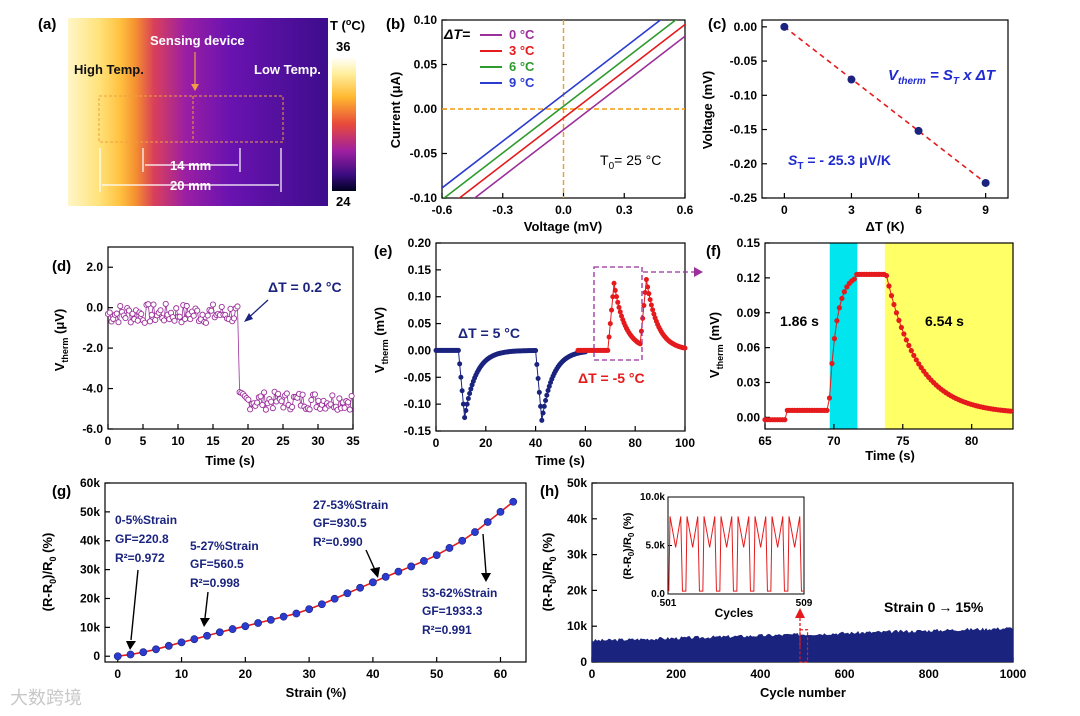 Image resolution: width=1080 pixels, height=716 pixels. What do you see at coordinates (94, 308) in the screenshot?
I see `d-ytick-label-1: 0.0` at bounding box center [94, 308].